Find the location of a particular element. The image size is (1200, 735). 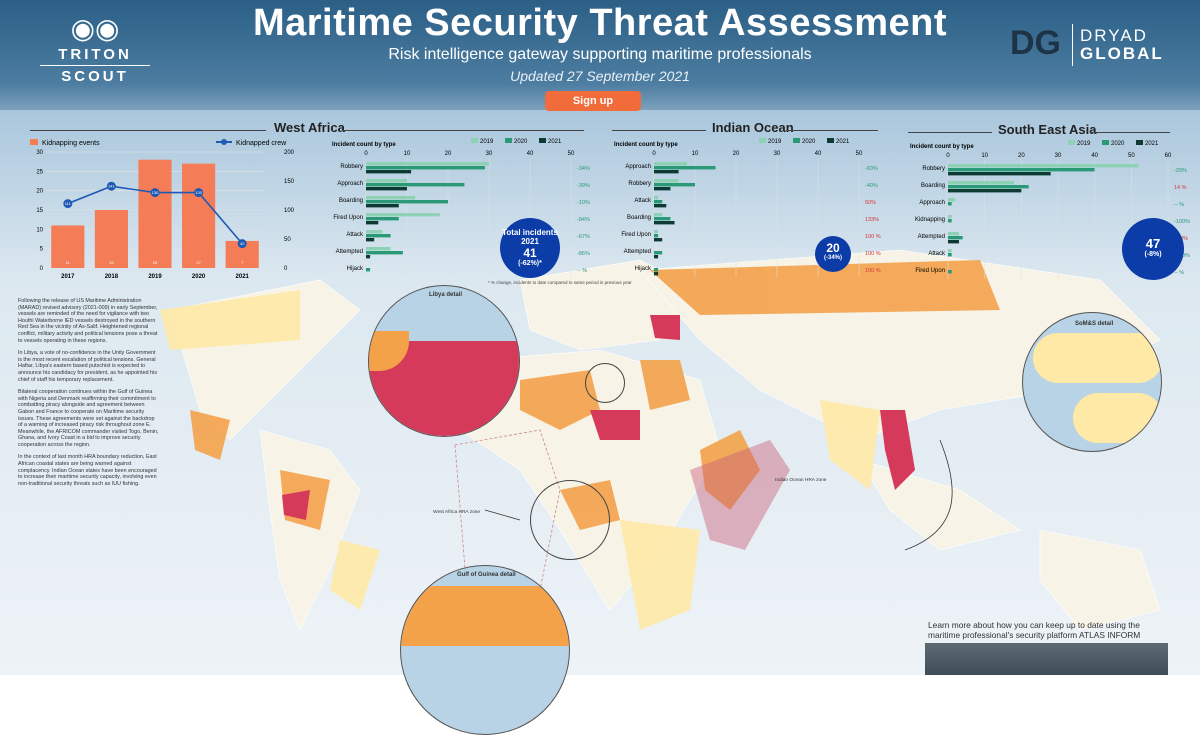

category-label: Hijack is located at coordinates (643, 269).